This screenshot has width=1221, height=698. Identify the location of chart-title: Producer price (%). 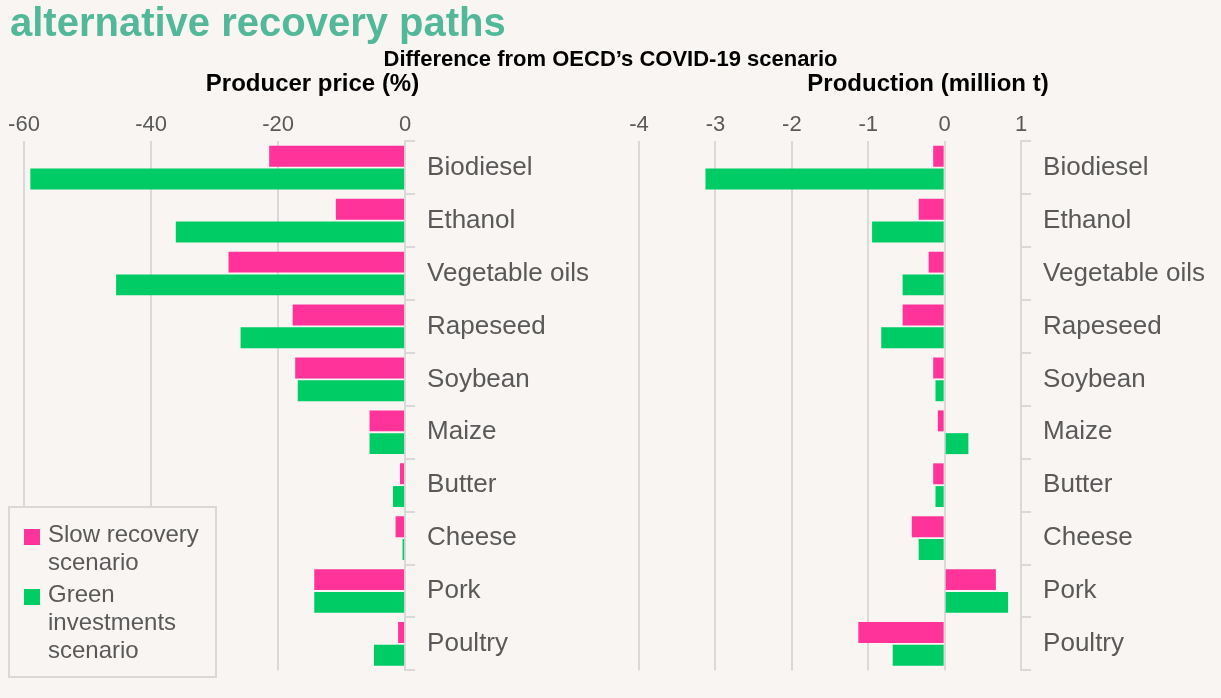
(312, 83).